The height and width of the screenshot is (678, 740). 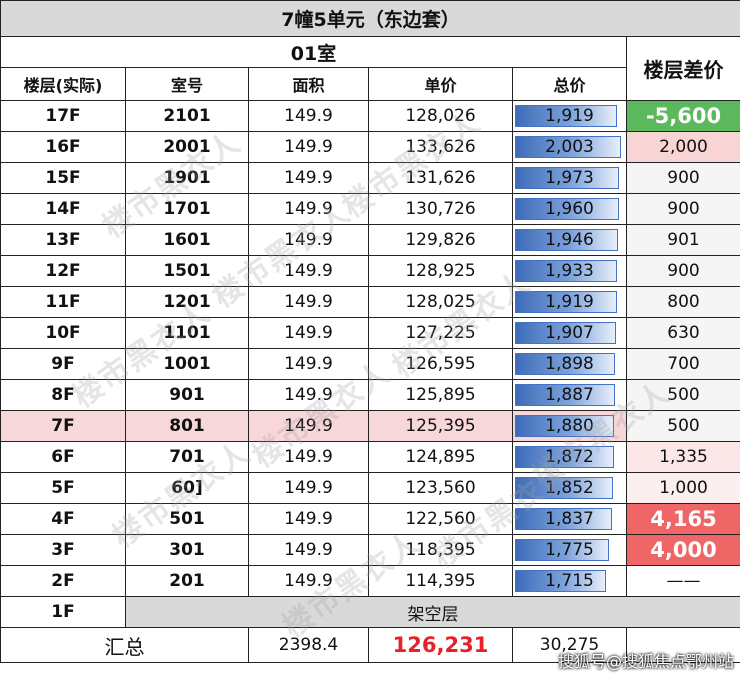 I want to click on table-row: 10F 1101 149.9 127,225 1,907 630, so click(x=370, y=333).